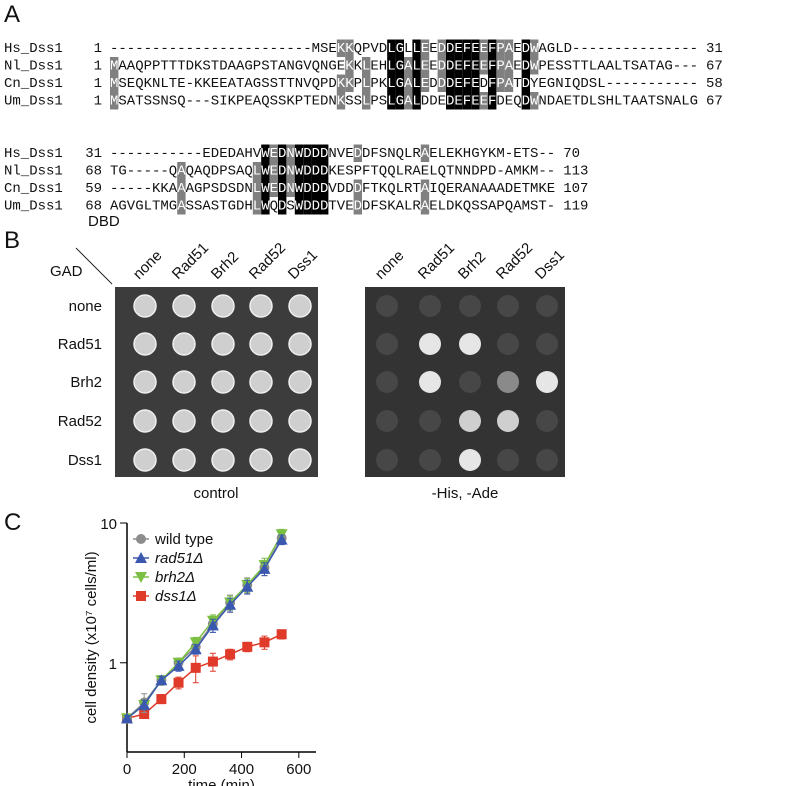 This screenshot has height=786, width=800. What do you see at coordinates (33, 207) in the screenshot?
I see `sequence-name: Um_Dss1` at bounding box center [33, 207].